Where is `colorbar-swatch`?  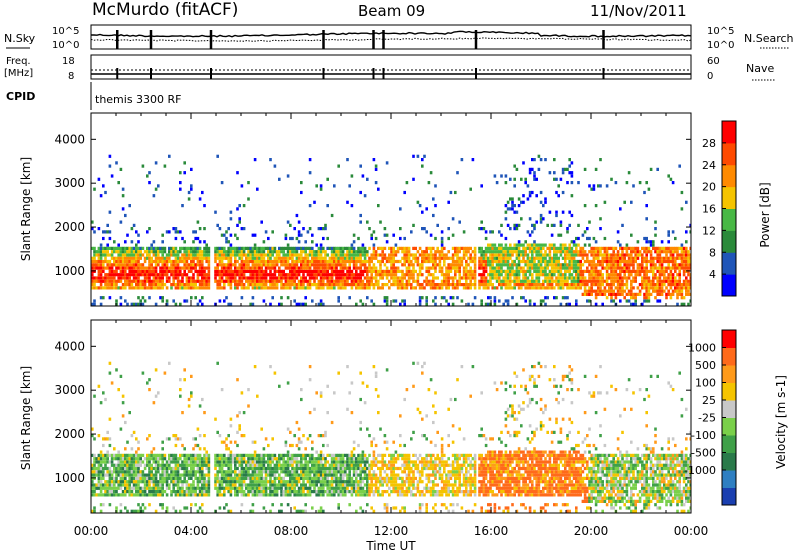
colorbar-swatch is located at coordinates (729, 263).